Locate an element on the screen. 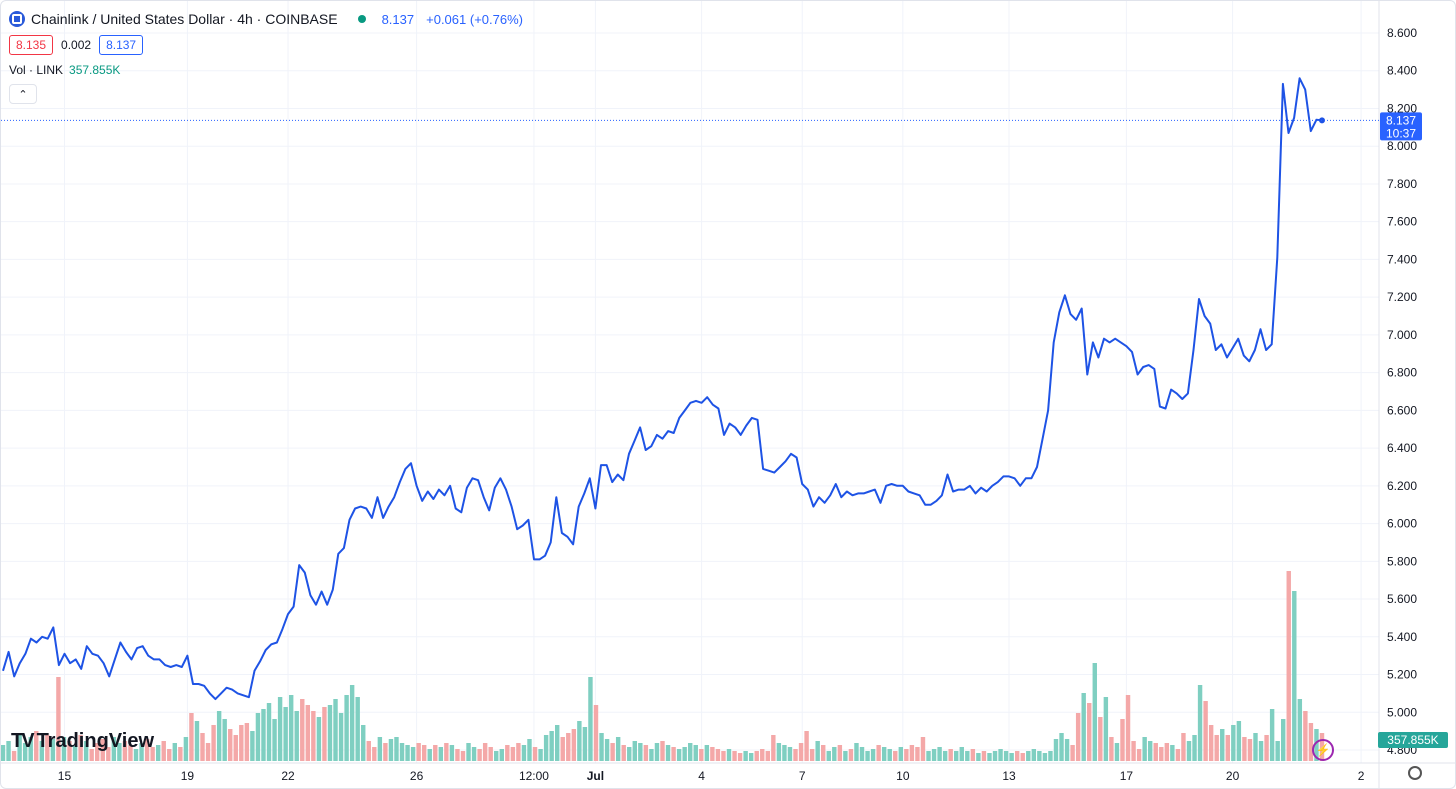 This screenshot has width=1456, height=789. collapse-legend-button: ⌃ is located at coordinates (23, 94).